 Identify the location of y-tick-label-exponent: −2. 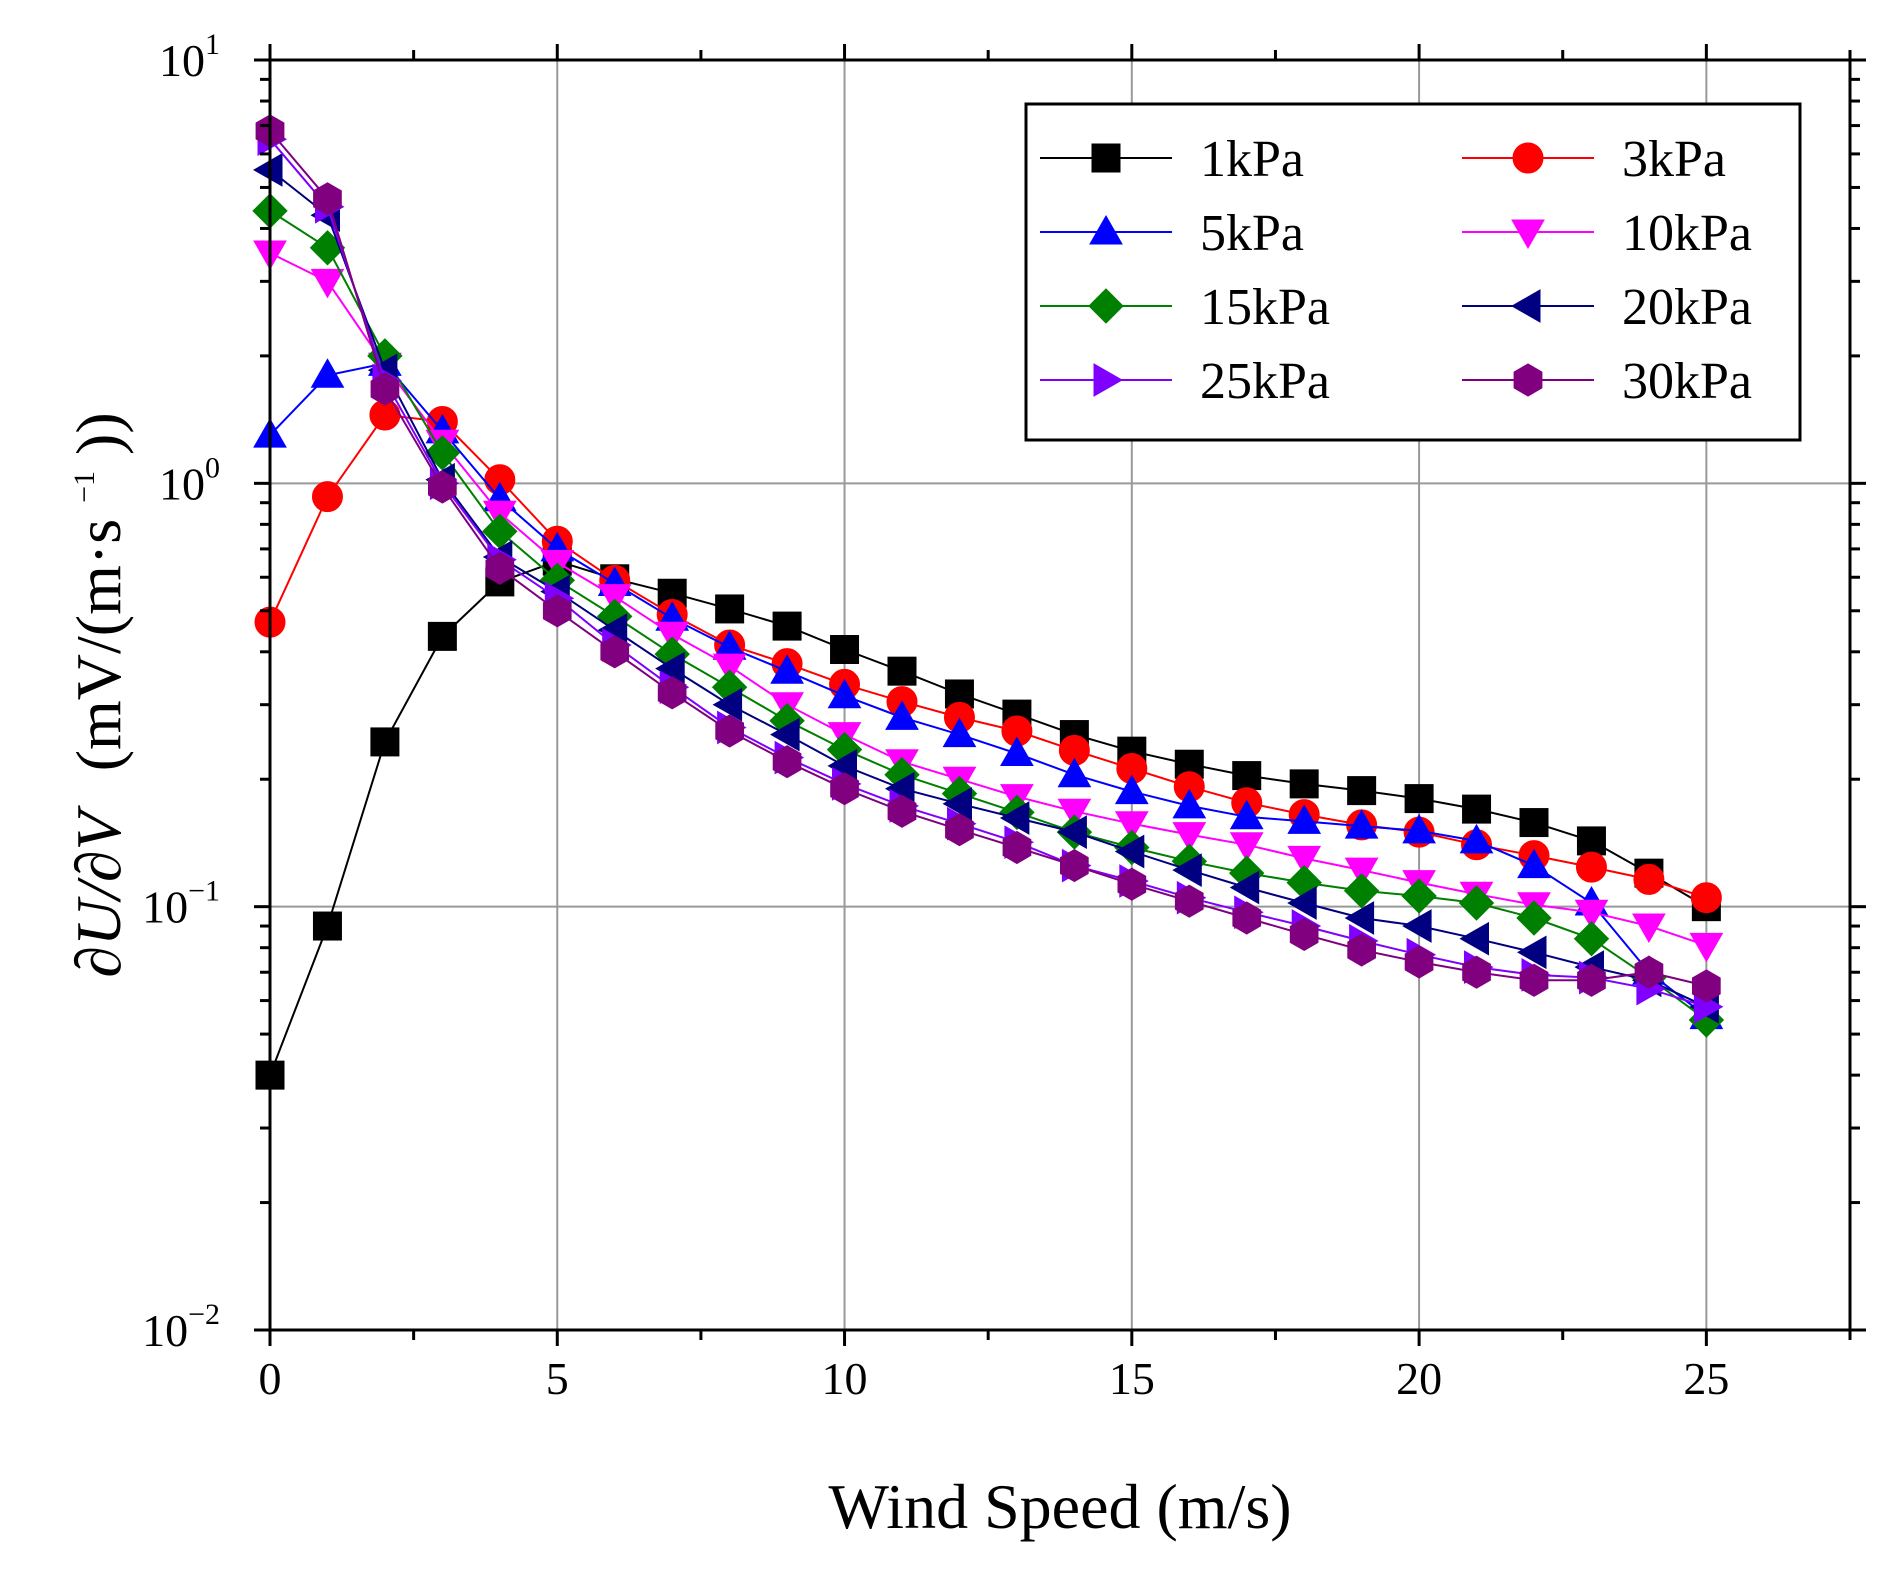
(204, 1314).